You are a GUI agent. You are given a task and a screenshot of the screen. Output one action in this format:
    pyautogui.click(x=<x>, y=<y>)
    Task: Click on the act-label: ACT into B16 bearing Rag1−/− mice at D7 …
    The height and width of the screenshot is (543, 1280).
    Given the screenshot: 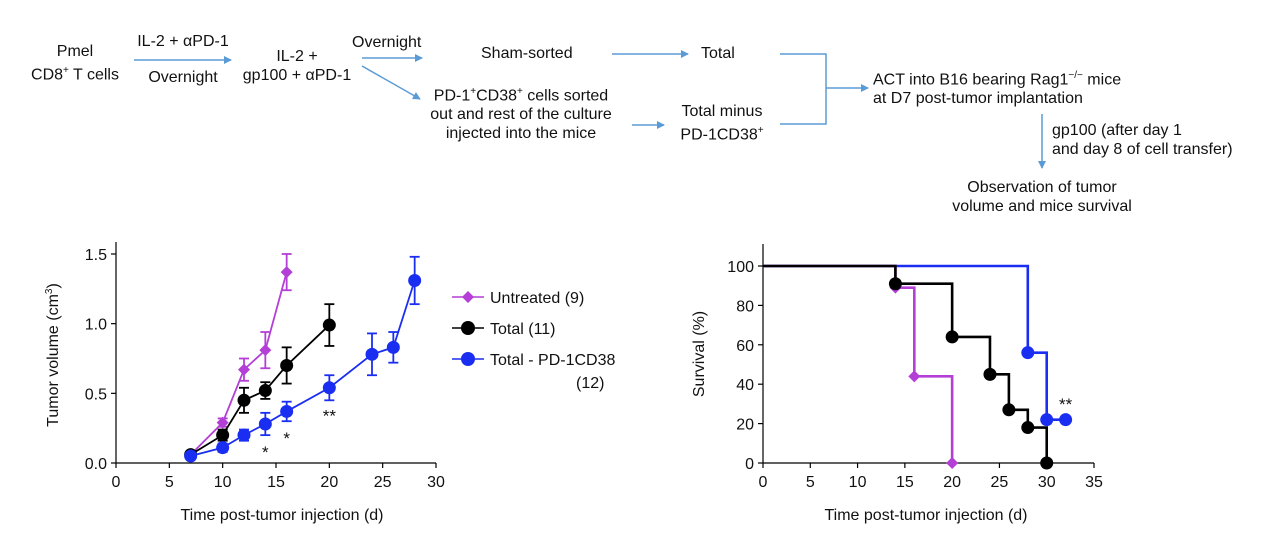 What is the action you would take?
    pyautogui.click(x=997, y=89)
    